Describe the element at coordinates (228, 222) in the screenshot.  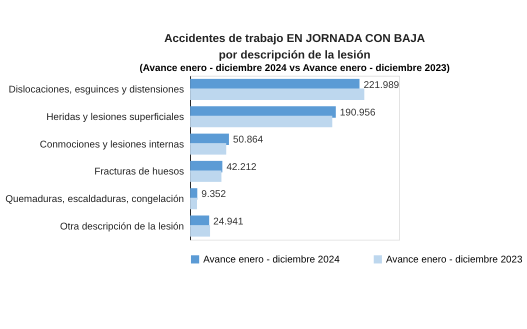
I see `data-label: 24.941` at that location.